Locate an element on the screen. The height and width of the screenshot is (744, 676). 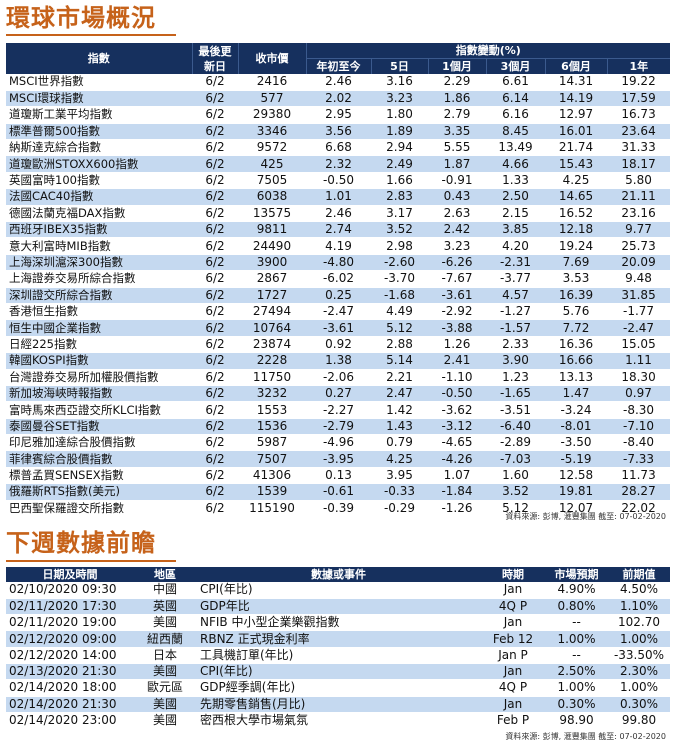
forecast-cell: 0.30% is located at coordinates (576, 704).